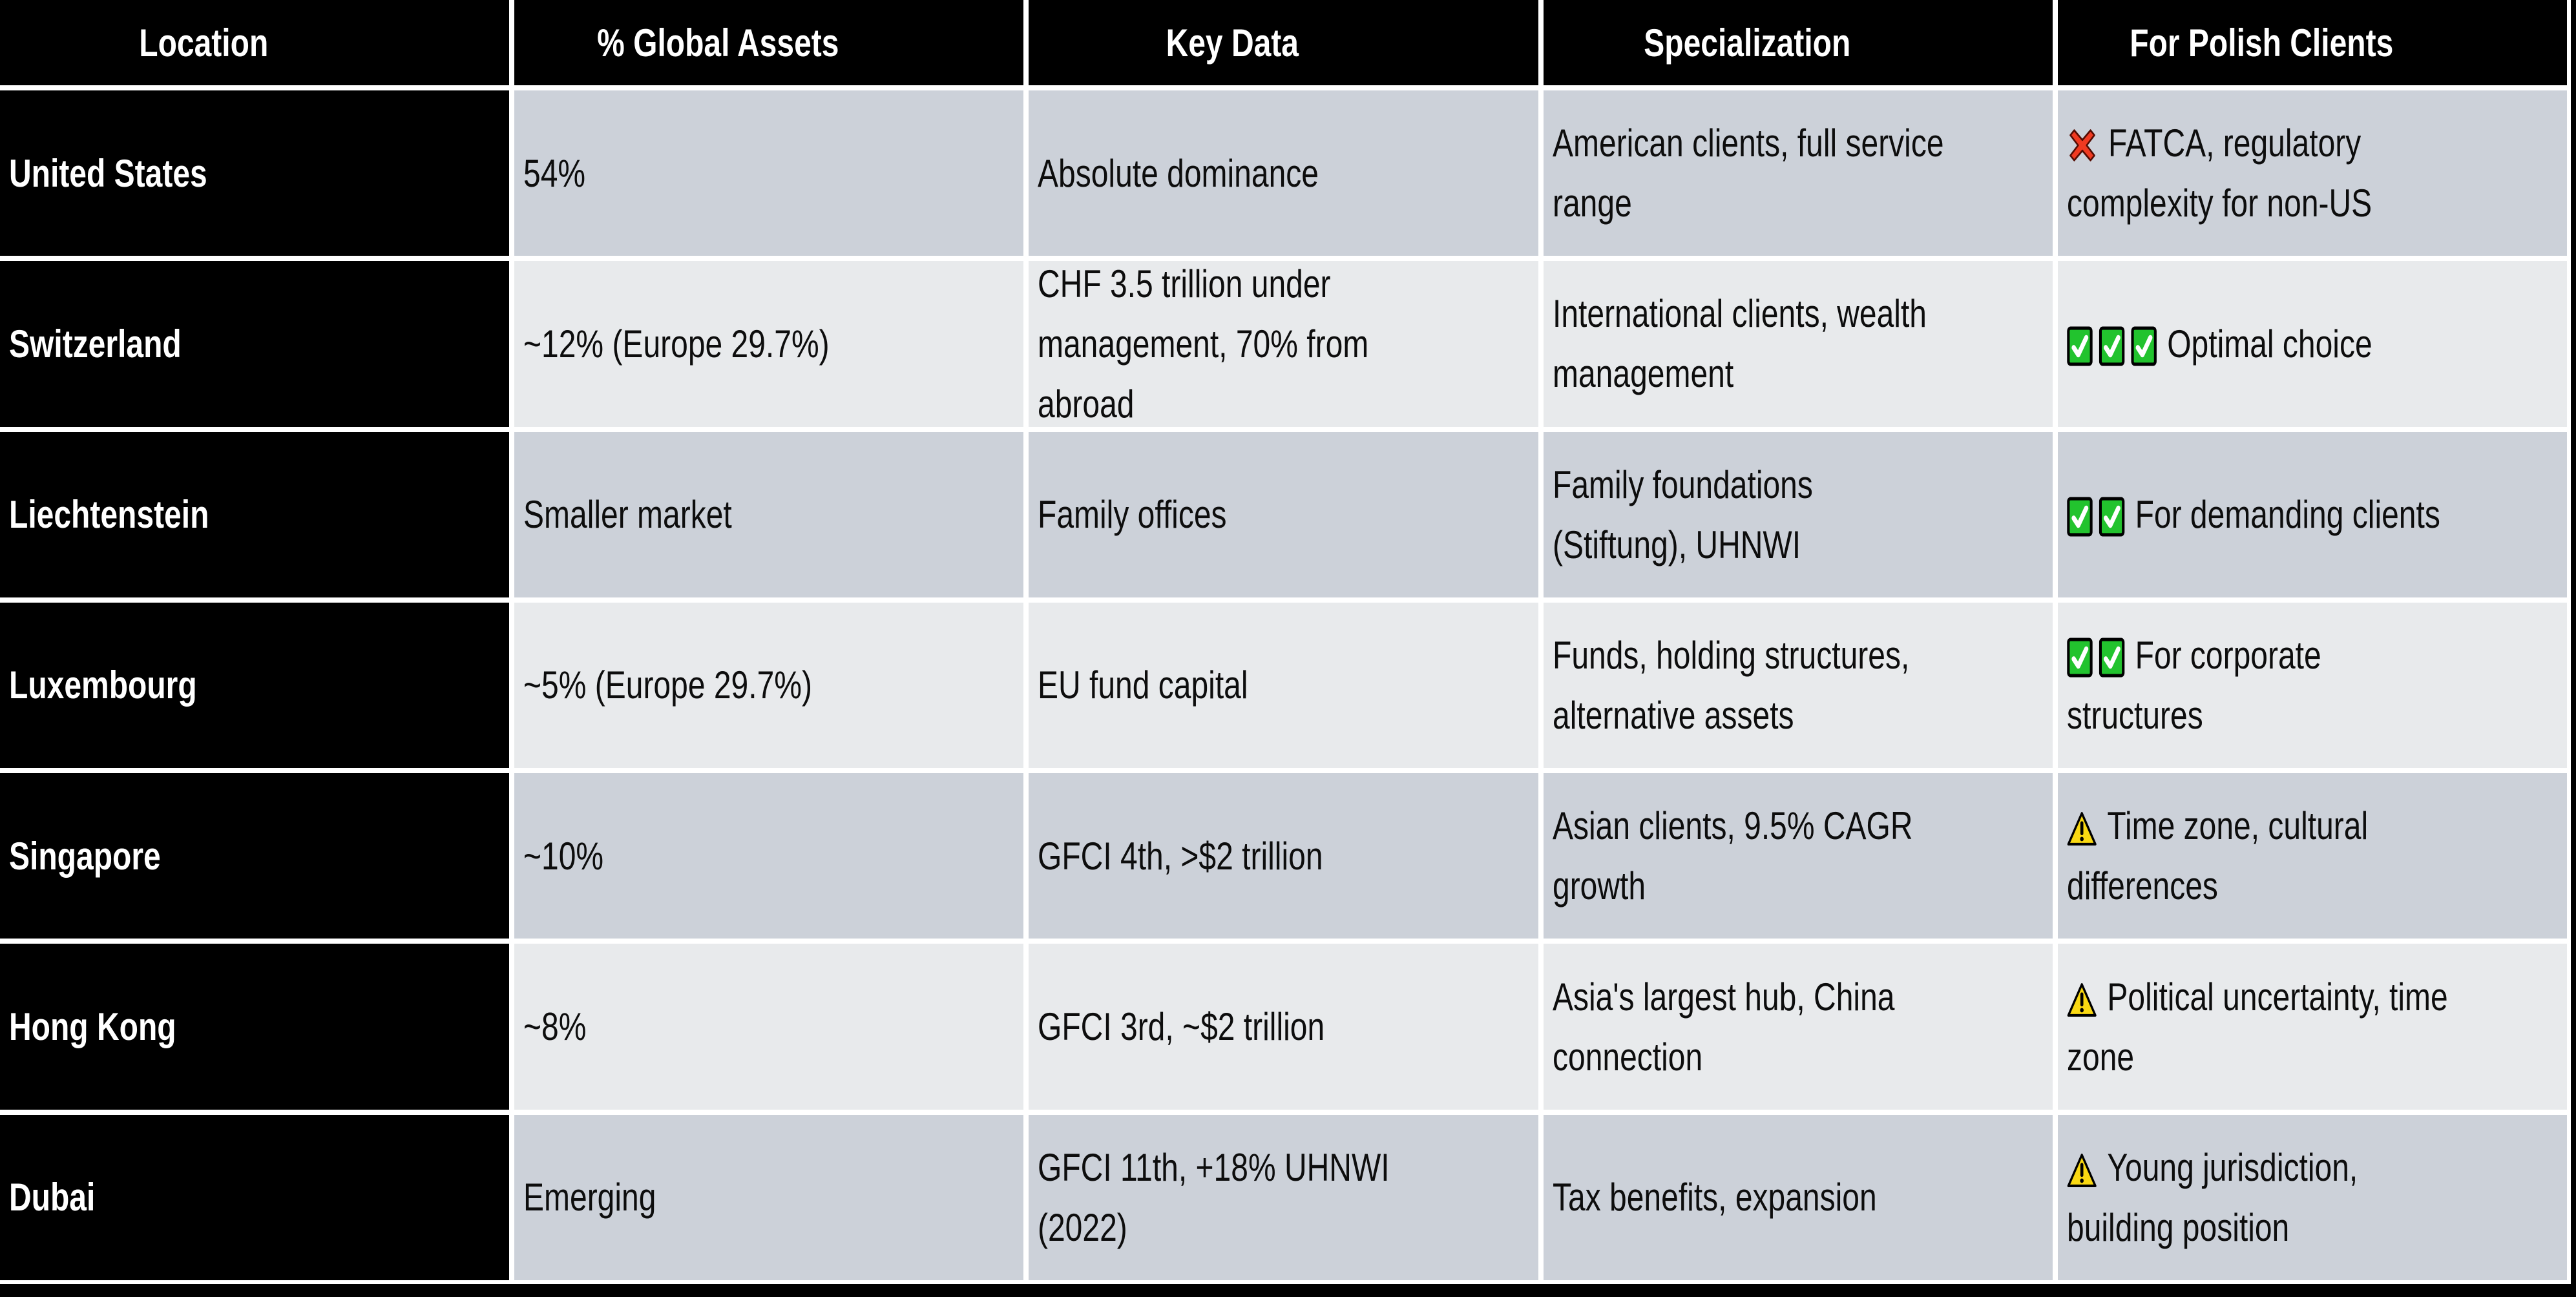 The image size is (2576, 1297). What do you see at coordinates (2212, 1197) in the screenshot?
I see `polish-clients-text: Young jurisdiction, building position` at bounding box center [2212, 1197].